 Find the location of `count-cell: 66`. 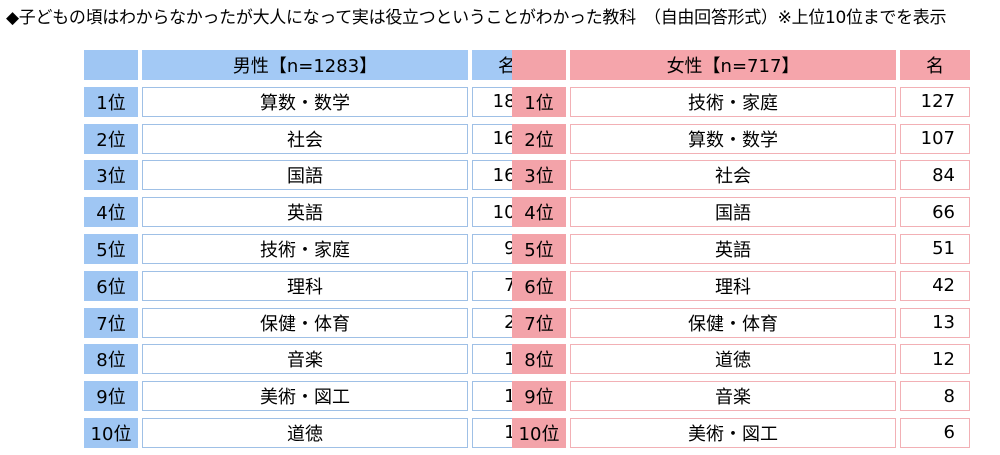

count-cell: 66 is located at coordinates (935, 212).